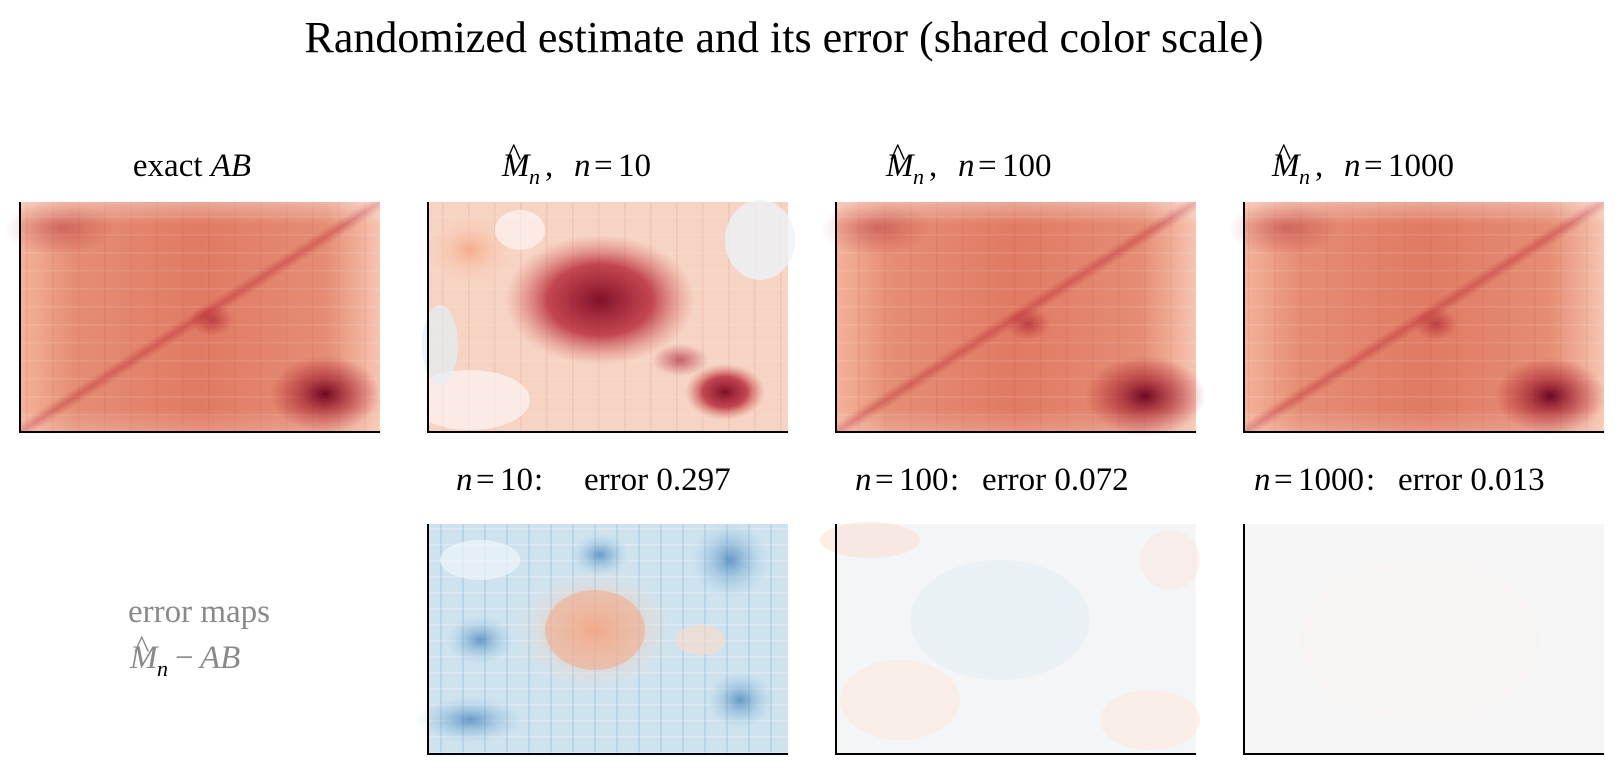 Image resolution: width=1624 pixels, height=776 pixels. I want to click on errormap-n100, so click(1010, 638).